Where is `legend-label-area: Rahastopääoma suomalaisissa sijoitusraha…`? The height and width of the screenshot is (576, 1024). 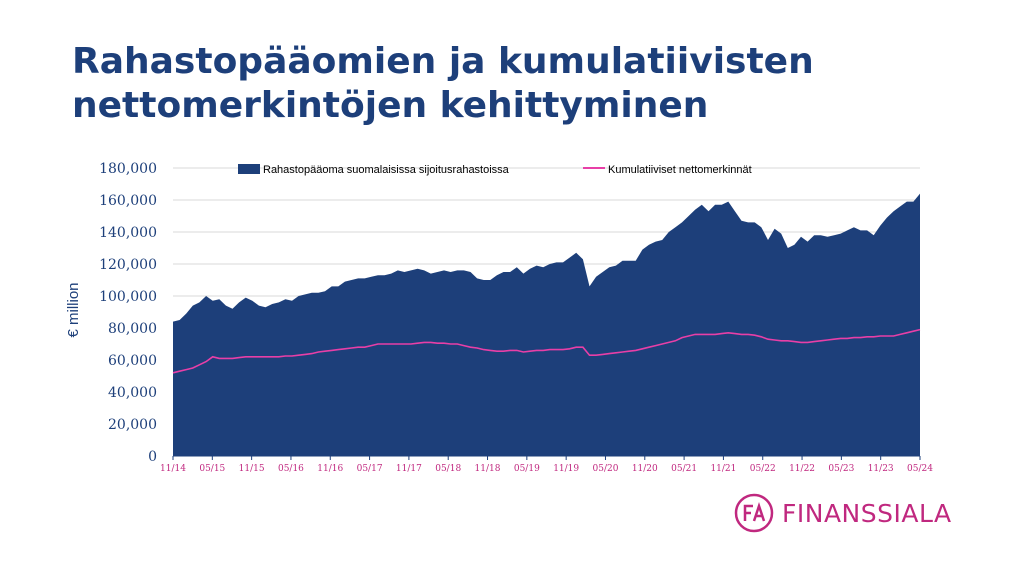
legend-label-area: Rahastopääoma suomalaisissa sijoitusraha… is located at coordinates (386, 170).